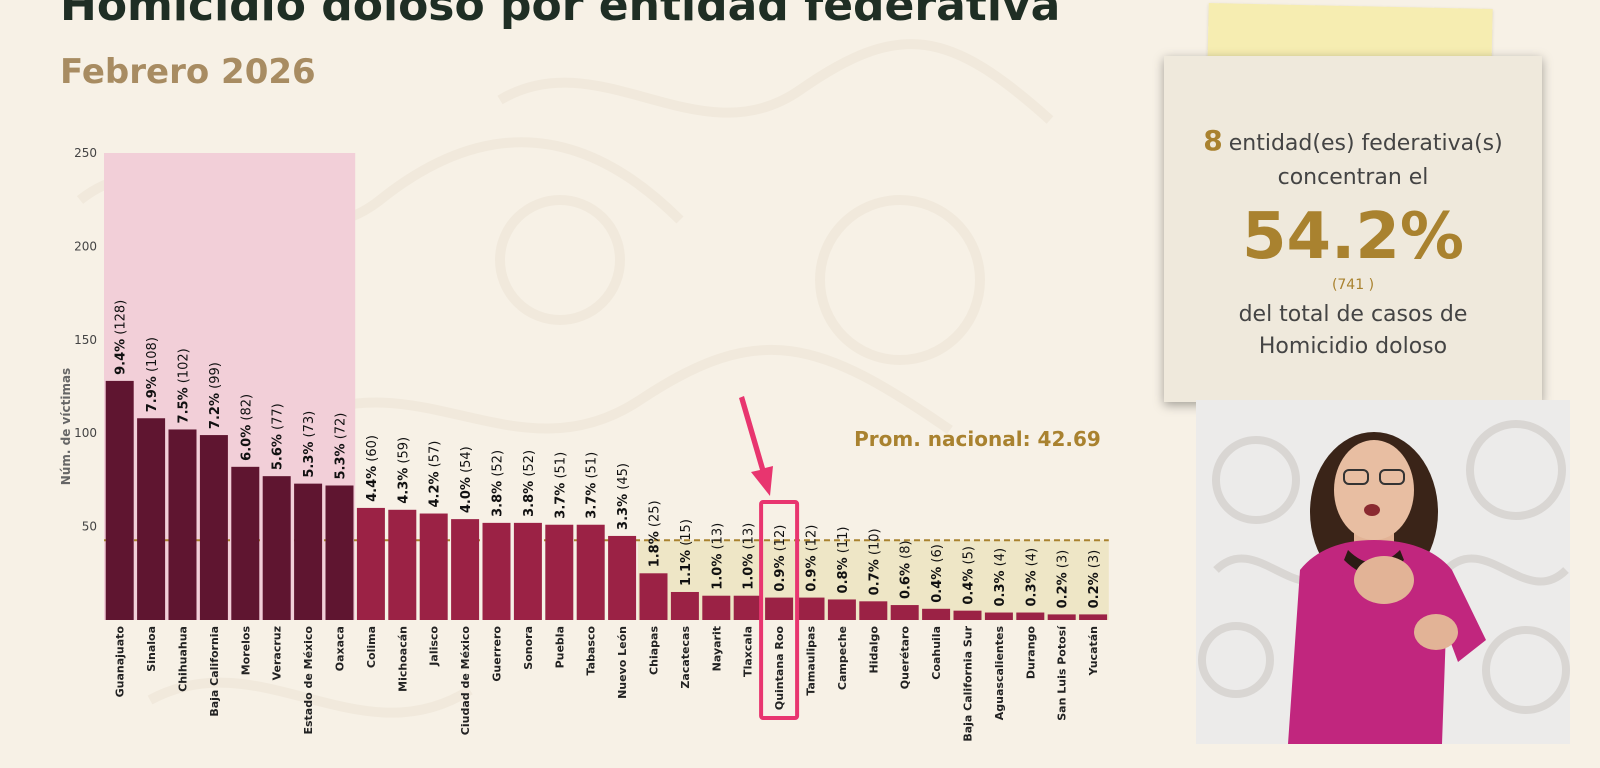 The height and width of the screenshot is (768, 1600). What do you see at coordinates (341, 428) in the screenshot?
I see `bar-count-label: (72)` at bounding box center [341, 428].